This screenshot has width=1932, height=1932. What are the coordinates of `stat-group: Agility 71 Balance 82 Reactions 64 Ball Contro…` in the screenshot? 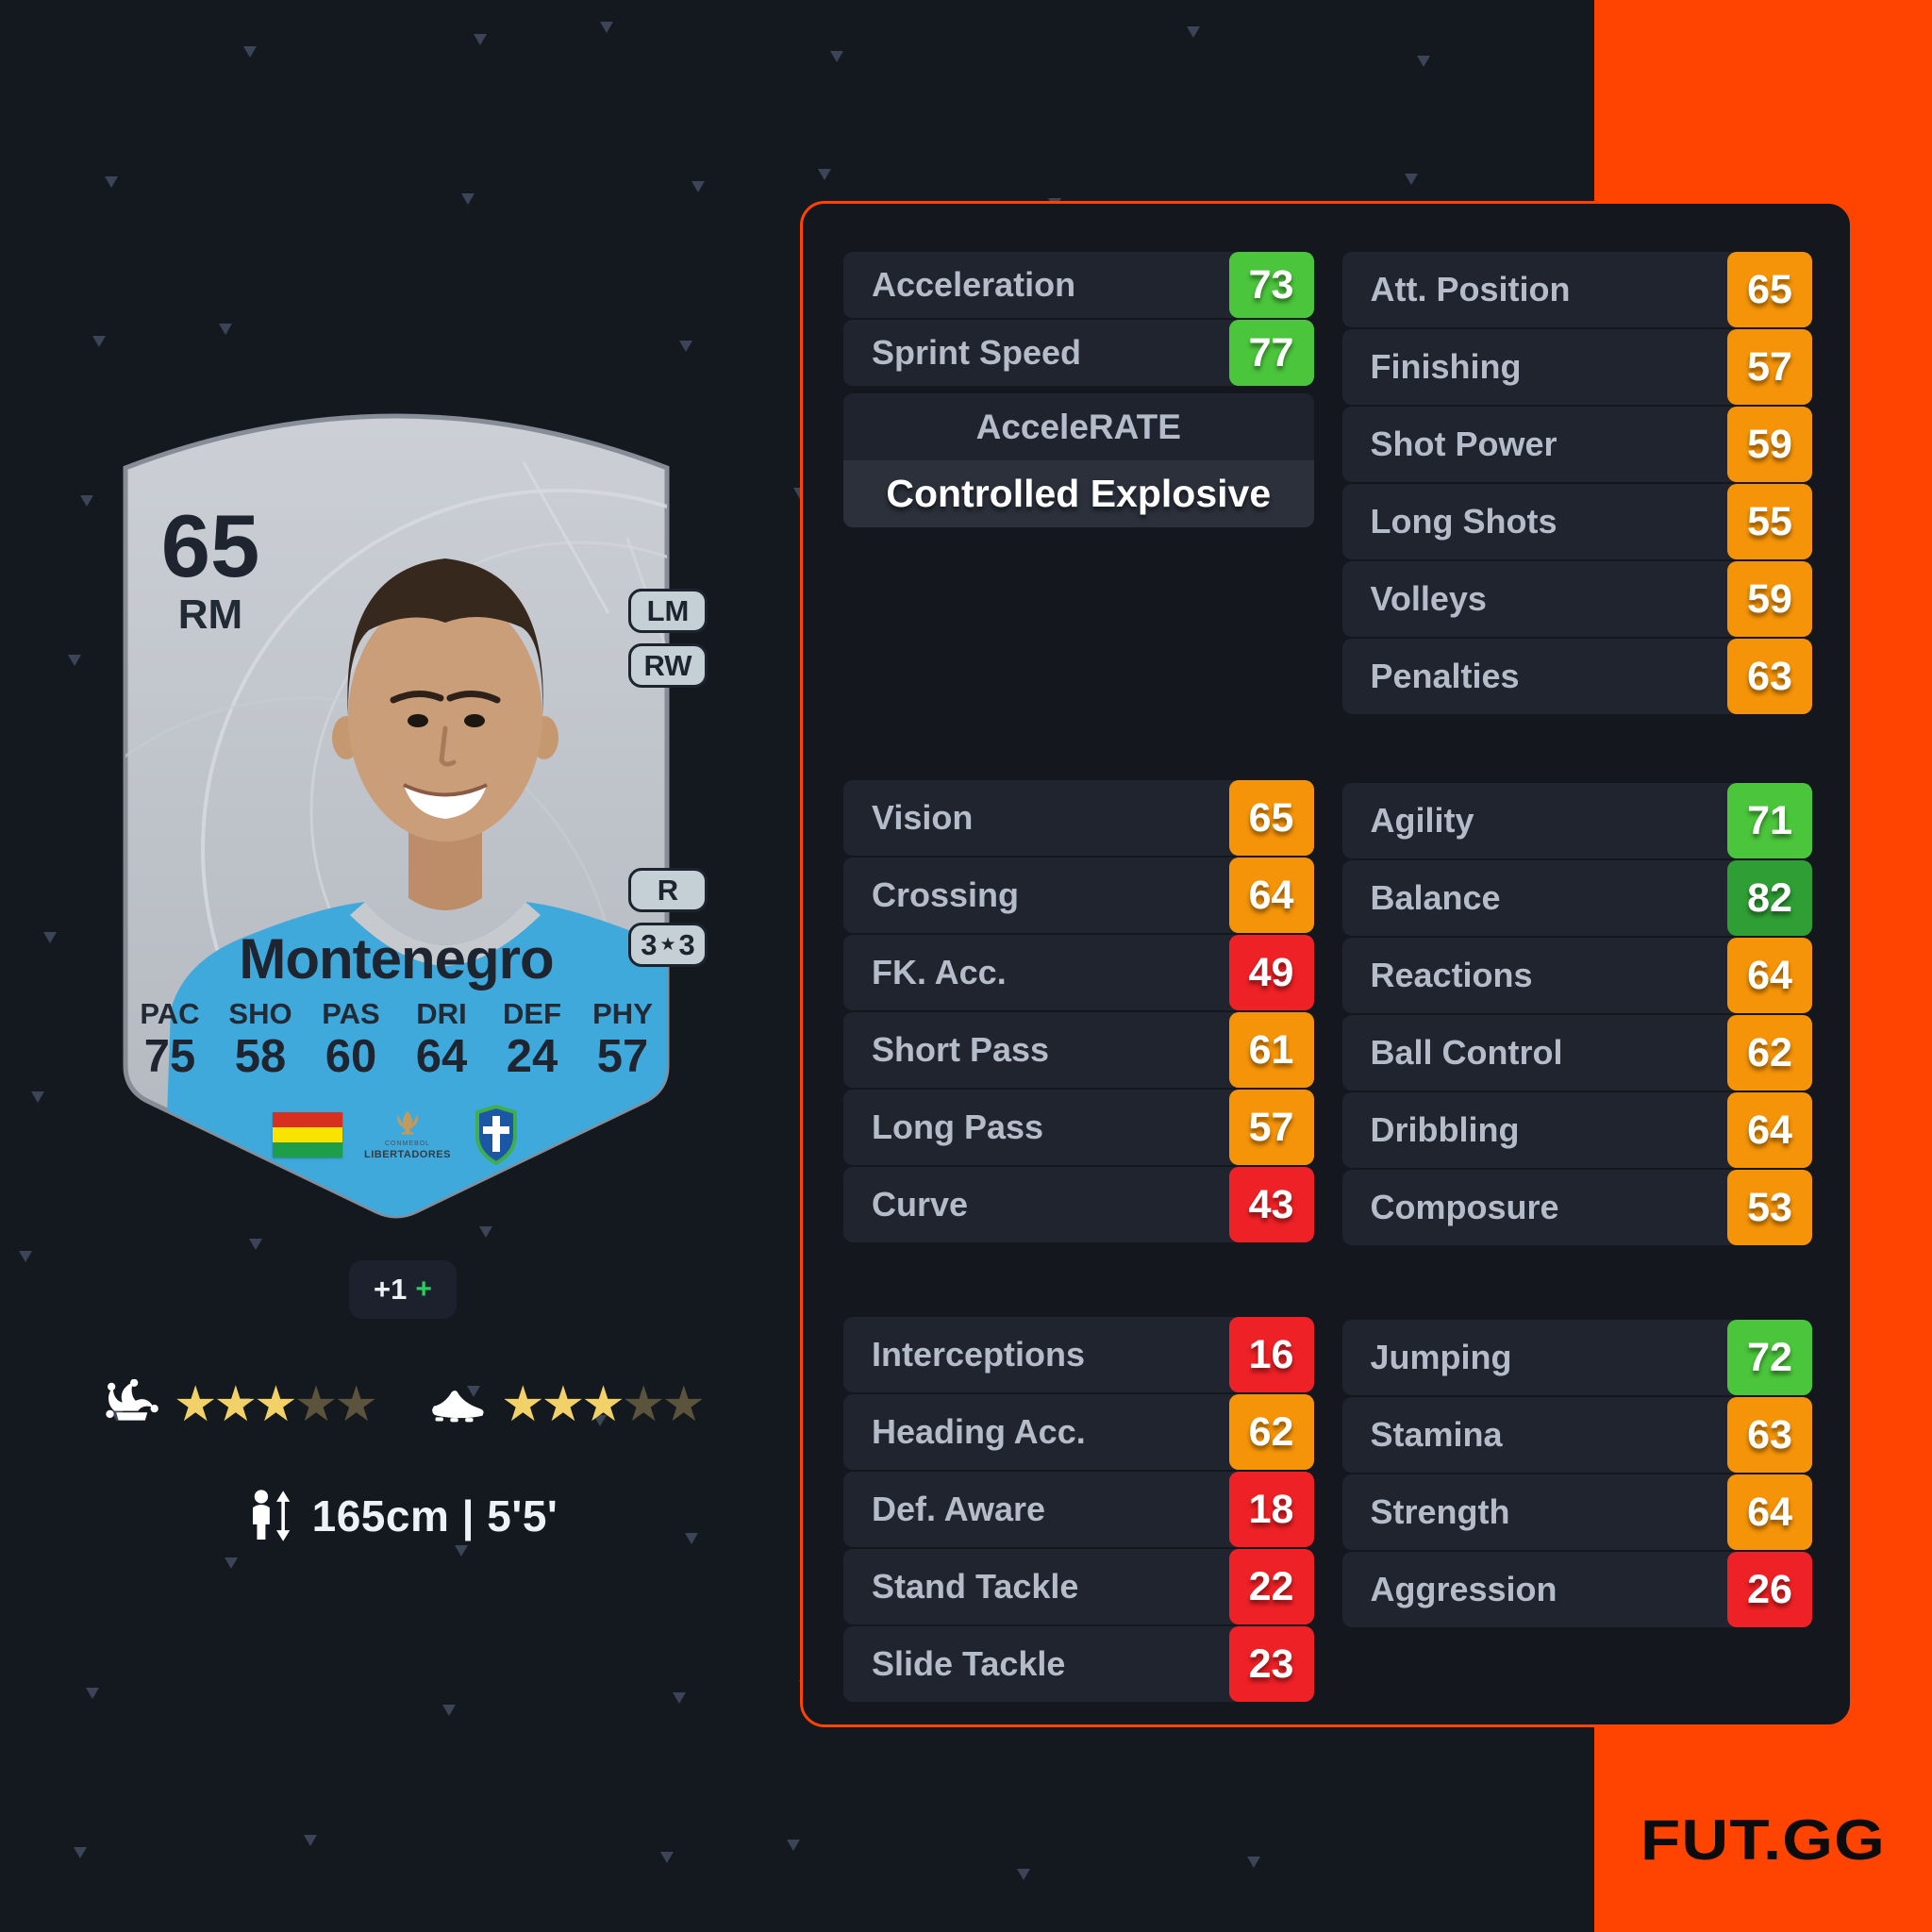 It's located at (1576, 1014).